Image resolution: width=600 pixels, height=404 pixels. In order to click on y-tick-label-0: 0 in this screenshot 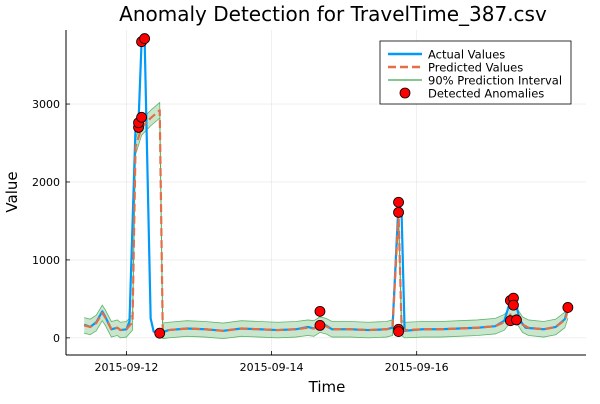, I will do `click(56, 338)`.